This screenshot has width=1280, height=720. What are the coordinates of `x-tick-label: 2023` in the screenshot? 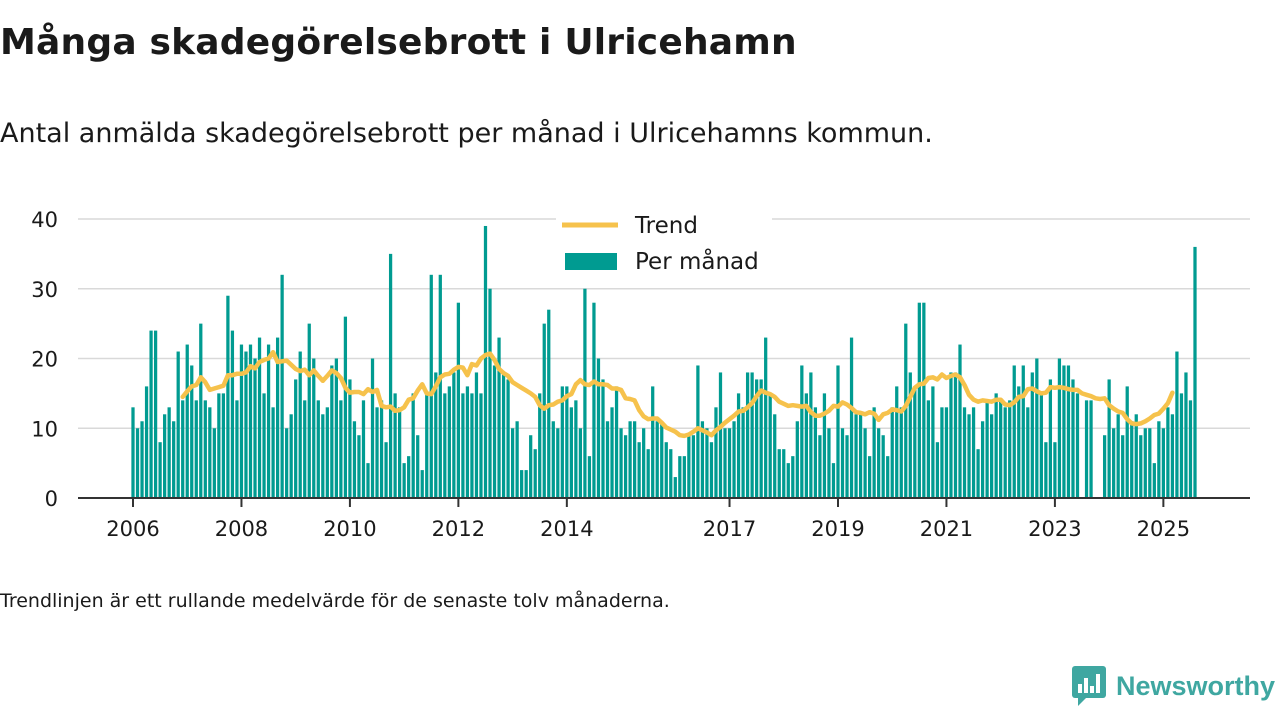 It's located at (1054, 529).